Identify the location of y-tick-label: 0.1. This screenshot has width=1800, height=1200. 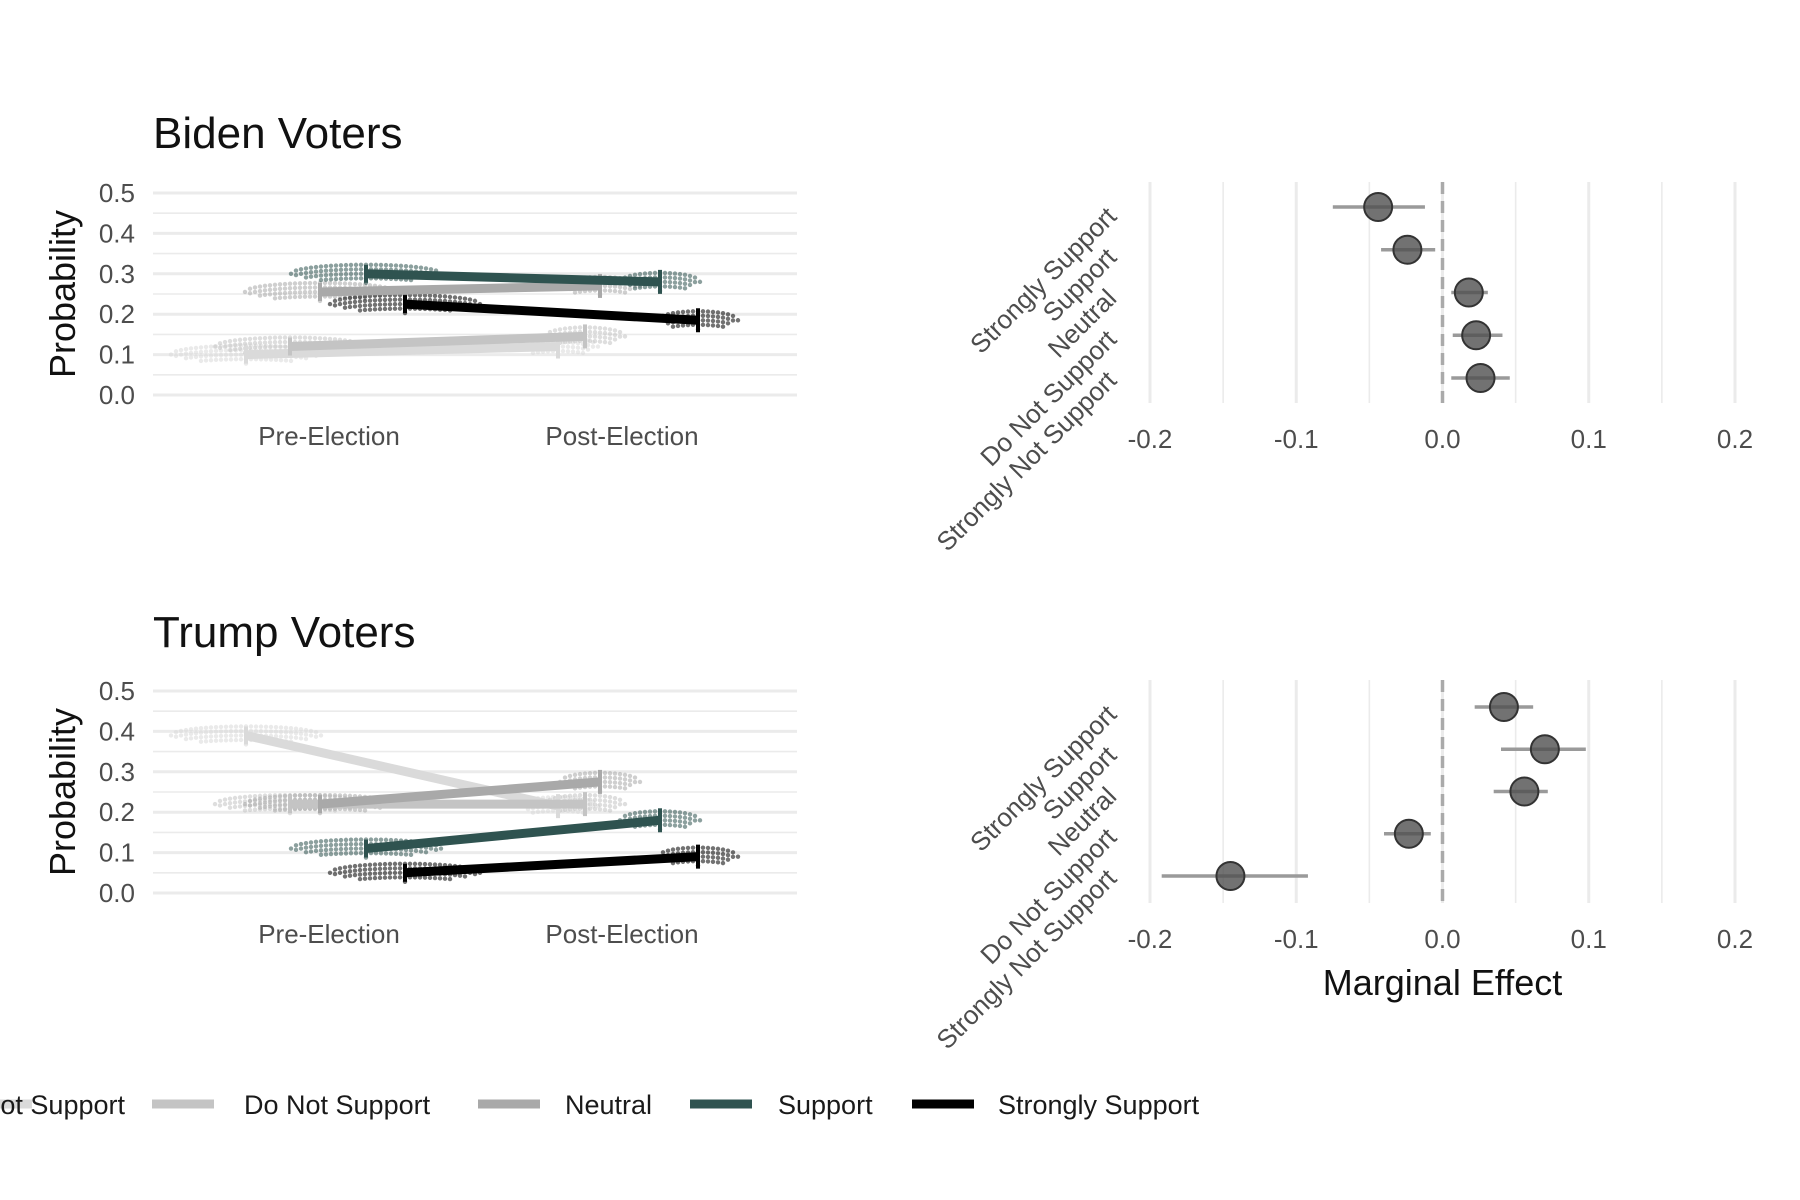
(117, 853).